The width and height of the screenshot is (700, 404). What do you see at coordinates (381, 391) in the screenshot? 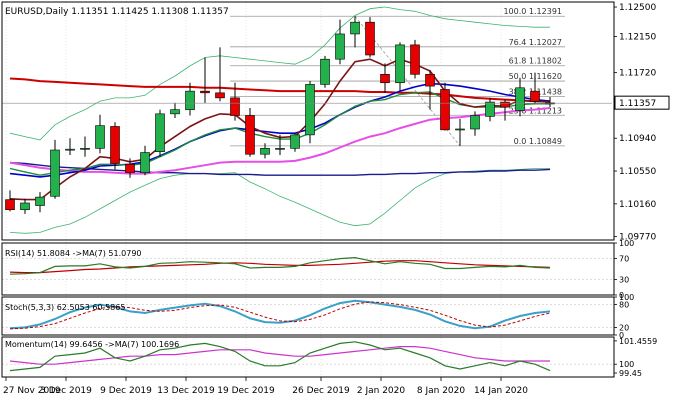
I see `x-tick-label: 2 Jan 2020` at bounding box center [381, 391].